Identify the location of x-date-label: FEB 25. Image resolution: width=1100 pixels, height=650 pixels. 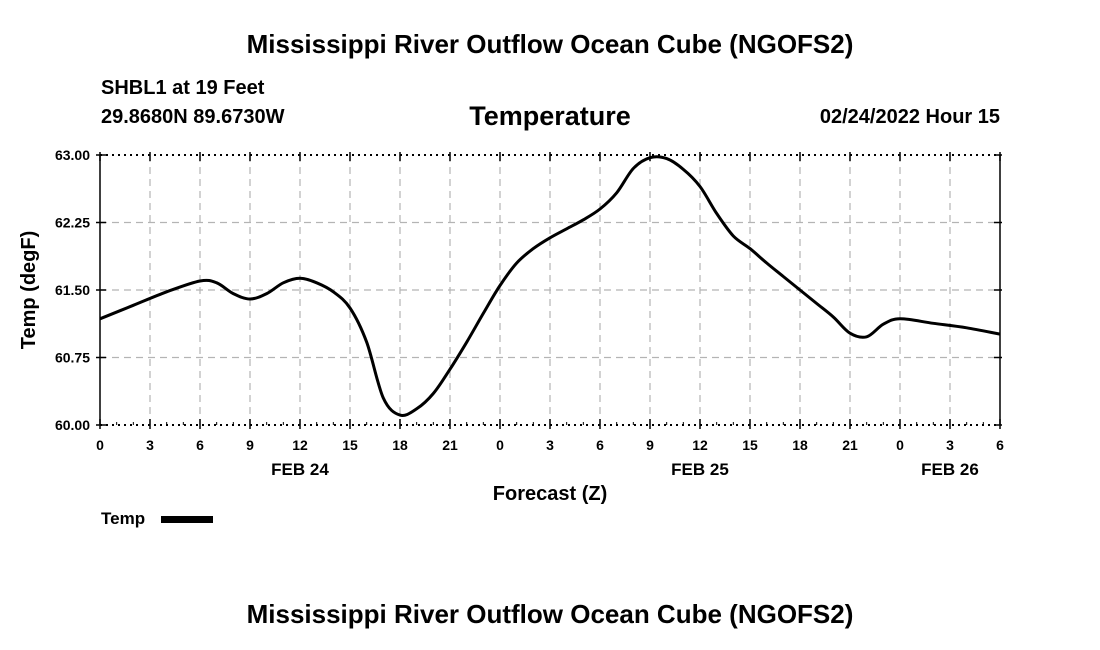
(700, 469).